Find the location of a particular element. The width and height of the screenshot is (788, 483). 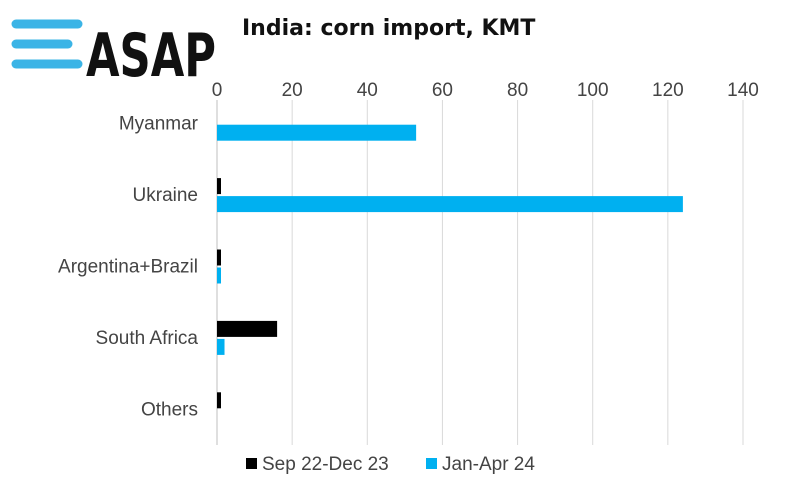

logo-text: ASAP is located at coordinates (151, 51).